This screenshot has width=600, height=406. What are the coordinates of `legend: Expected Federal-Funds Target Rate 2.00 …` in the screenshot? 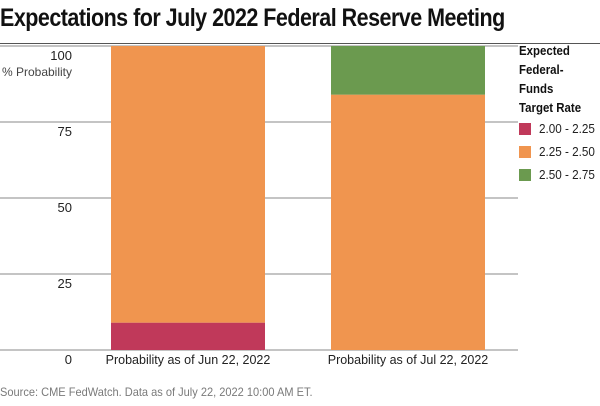 It's located at (559, 113).